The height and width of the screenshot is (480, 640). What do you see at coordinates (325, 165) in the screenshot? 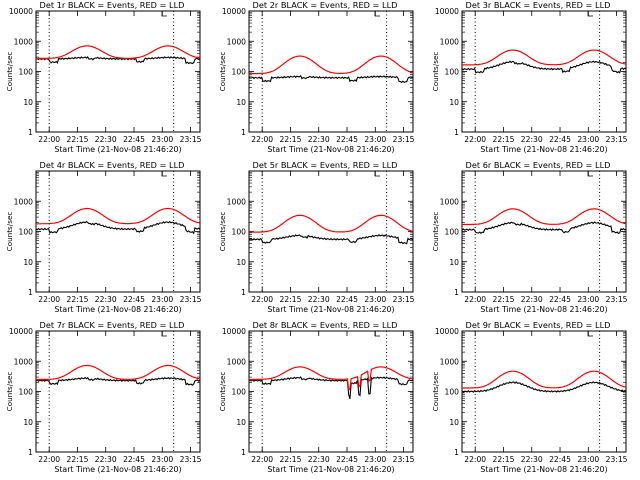
I see `chart-title: Det 5r BLACK = Events, RED = LLD` at bounding box center [325, 165].